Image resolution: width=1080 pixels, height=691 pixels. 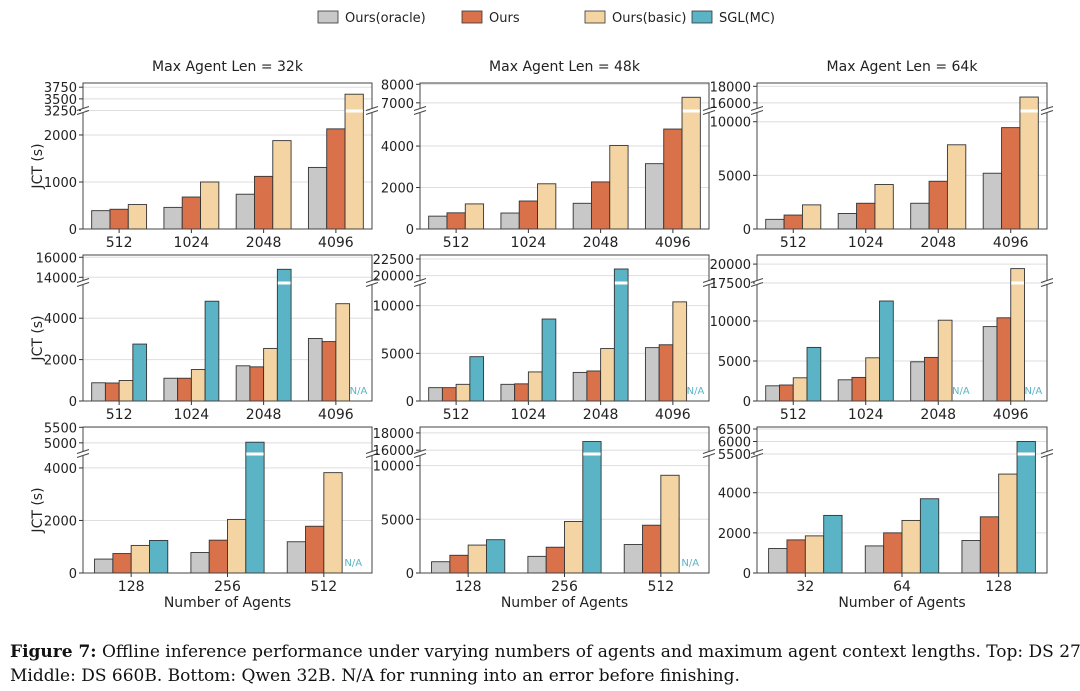 What do you see at coordinates (38, 510) in the screenshot?
I see `y-axis-label: JCT (s)` at bounding box center [38, 510].